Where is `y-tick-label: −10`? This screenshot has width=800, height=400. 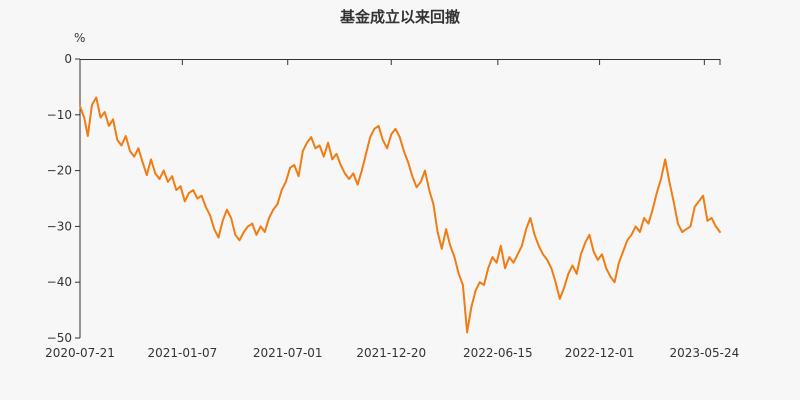 y-tick-label: −10 is located at coordinates (59, 115).